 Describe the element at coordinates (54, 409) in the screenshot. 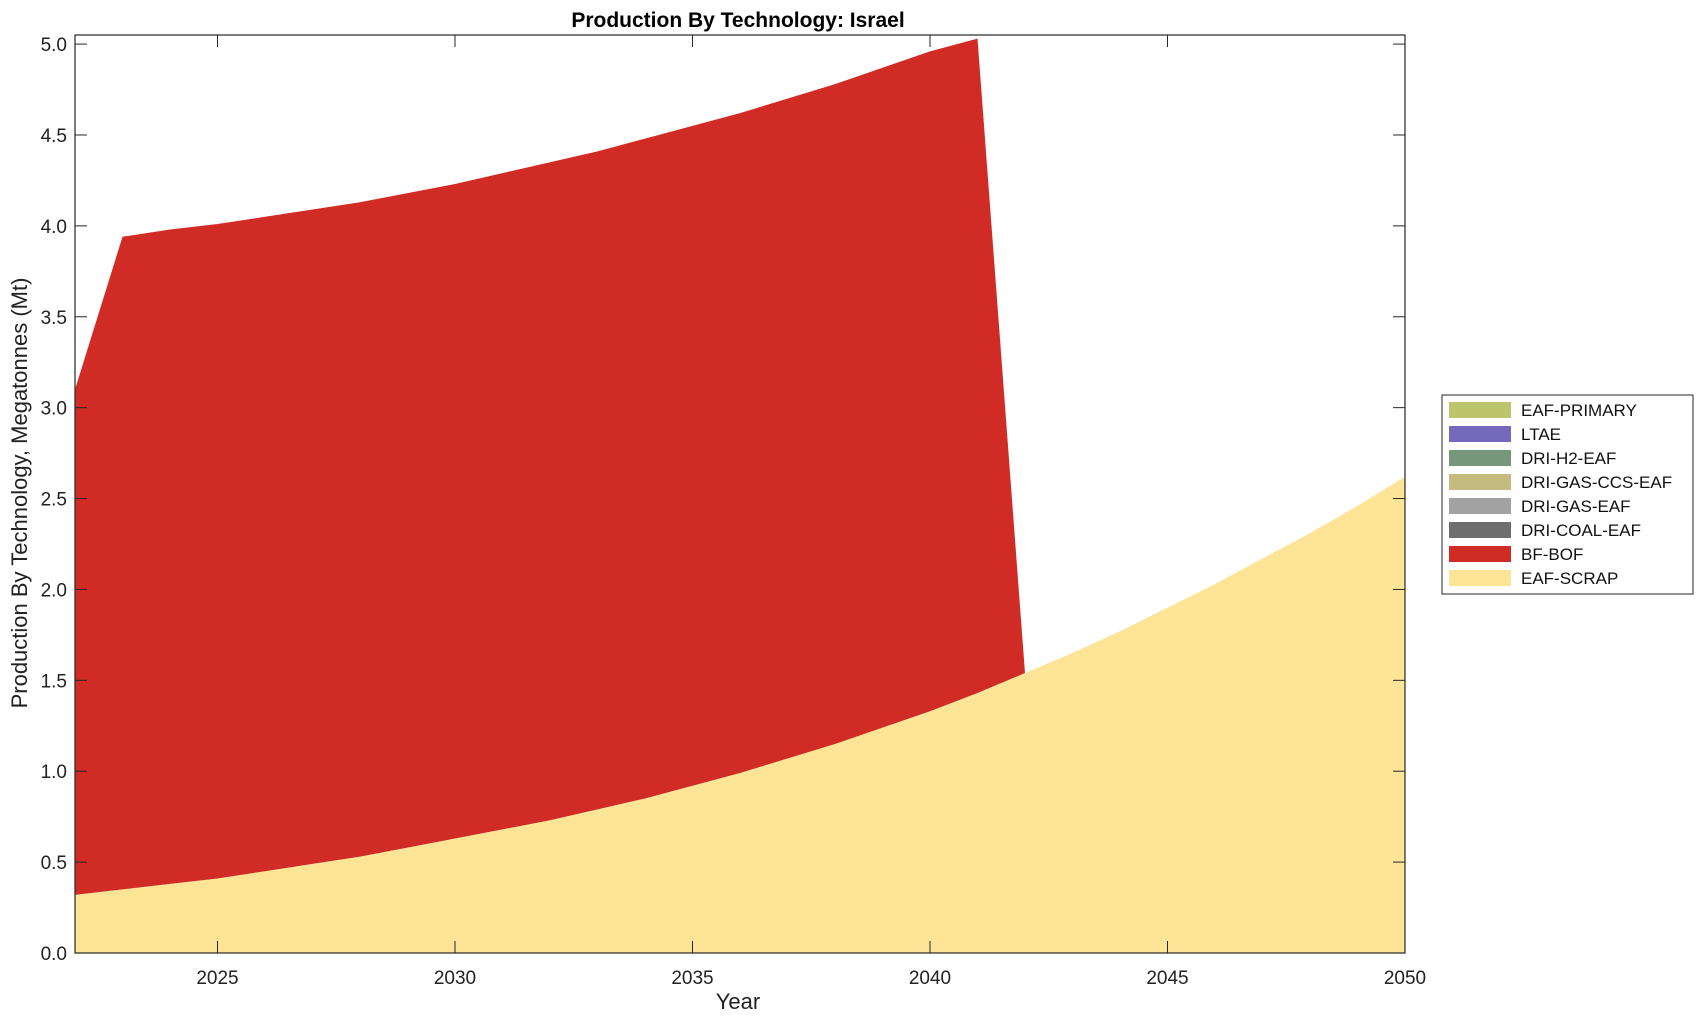

I see `y-tick-label: 3.0` at that location.